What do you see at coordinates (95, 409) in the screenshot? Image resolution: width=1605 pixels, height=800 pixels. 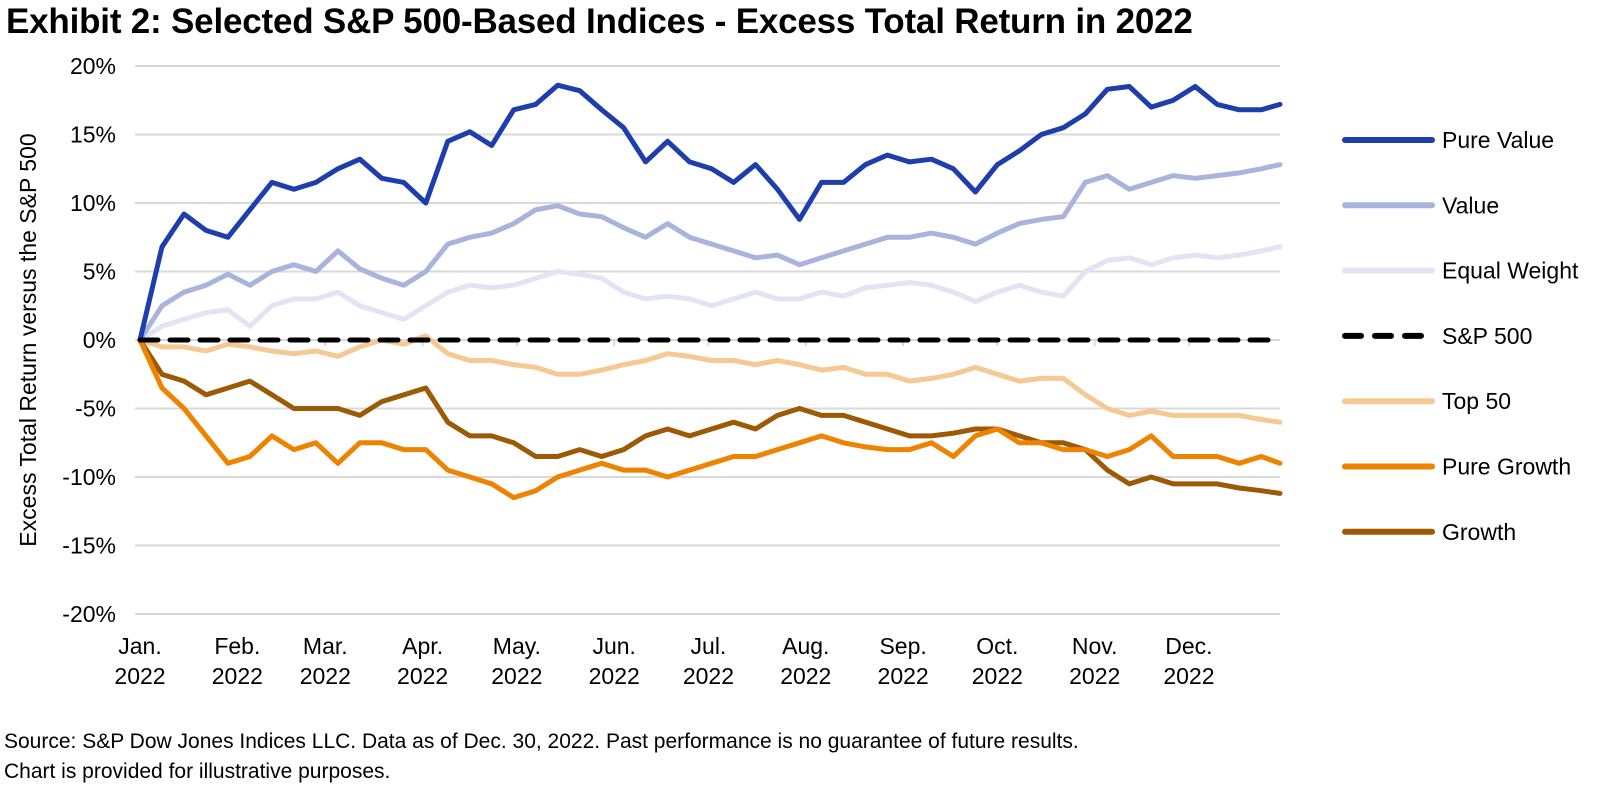 I see `y-tick-label: -5%` at bounding box center [95, 409].